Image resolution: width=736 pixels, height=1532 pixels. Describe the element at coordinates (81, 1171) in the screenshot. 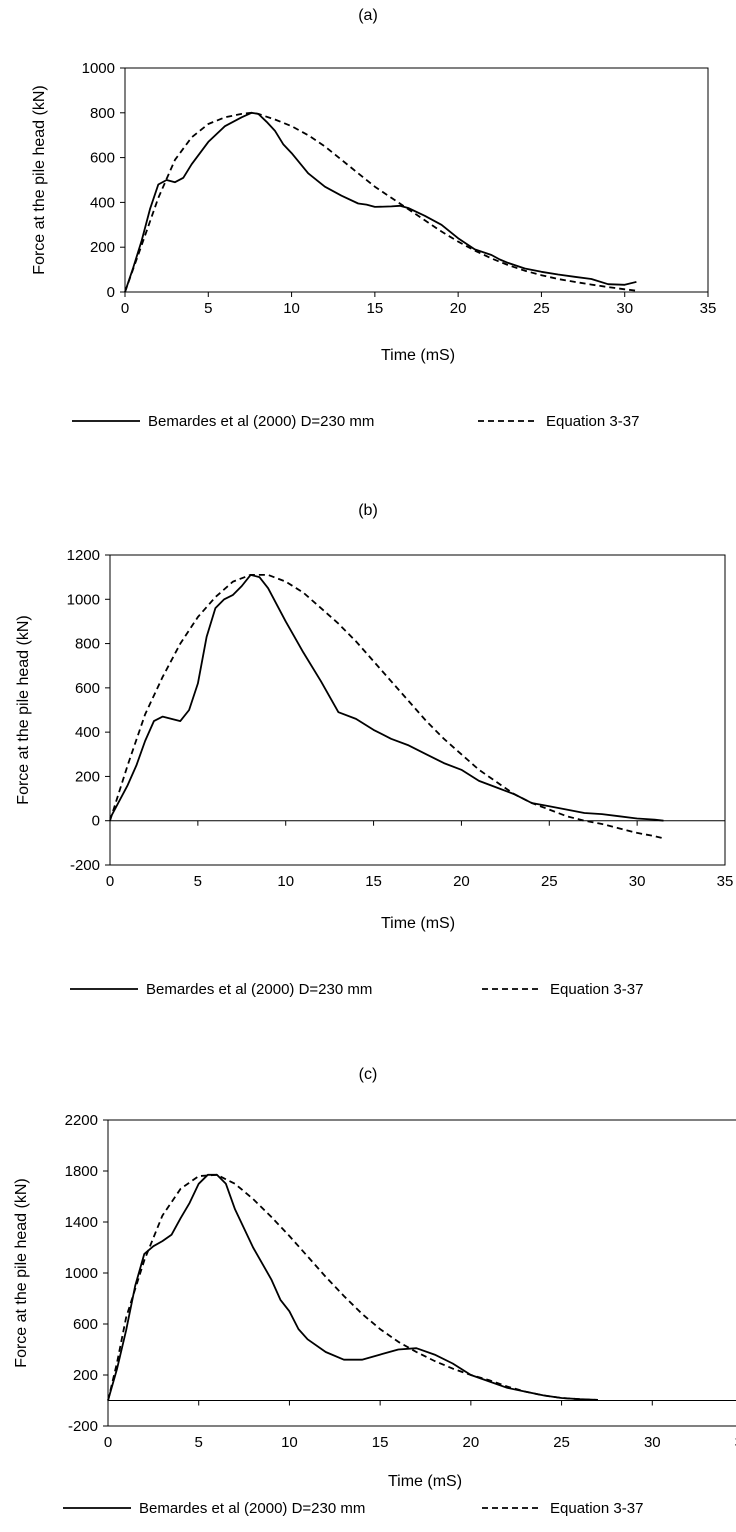

I see `y-tick-label: 1800` at that location.